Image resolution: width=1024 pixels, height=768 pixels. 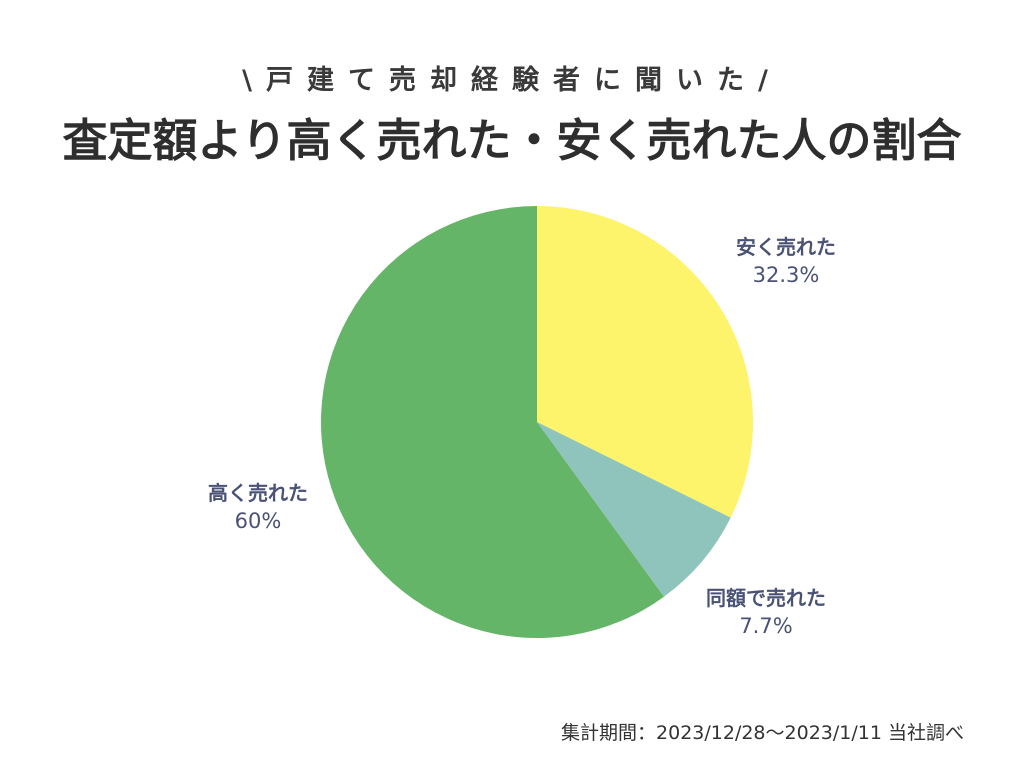 What do you see at coordinates (786, 275) in the screenshot?
I see `slice-label-cheaper-value: 32.3%` at bounding box center [786, 275].